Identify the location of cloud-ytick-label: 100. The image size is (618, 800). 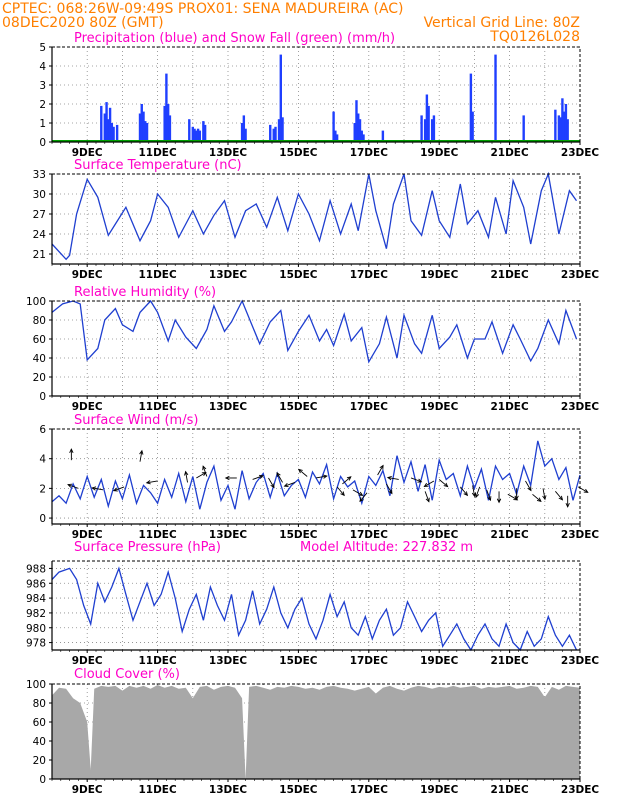
(36, 685).